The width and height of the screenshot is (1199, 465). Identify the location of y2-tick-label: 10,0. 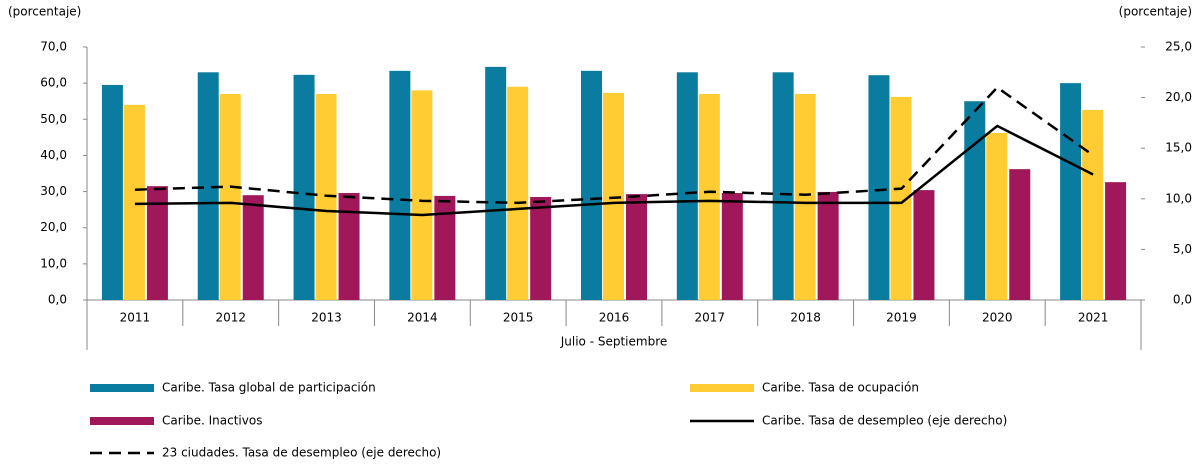
(1178, 198).